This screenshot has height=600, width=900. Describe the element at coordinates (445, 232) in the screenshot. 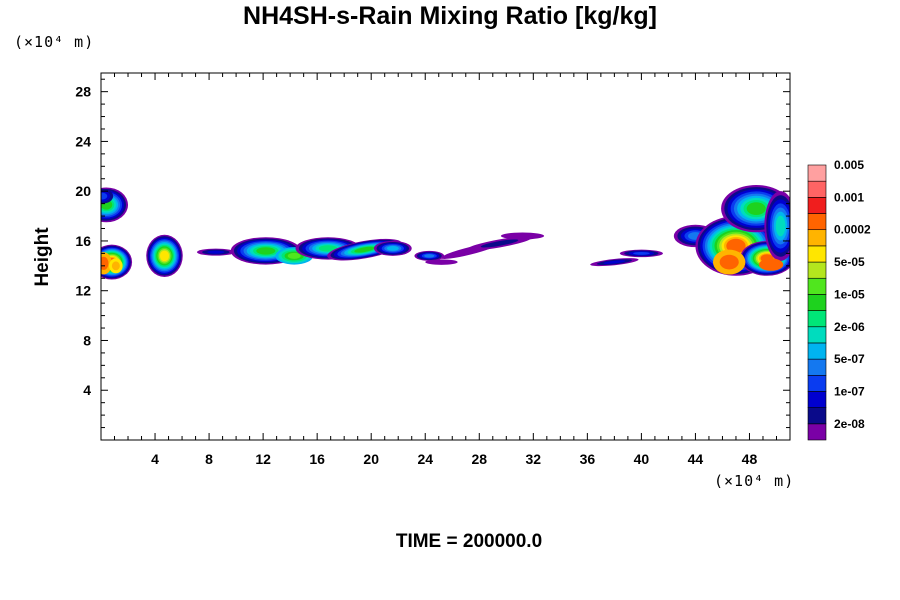

I see `mixing-ratio-field` at that location.